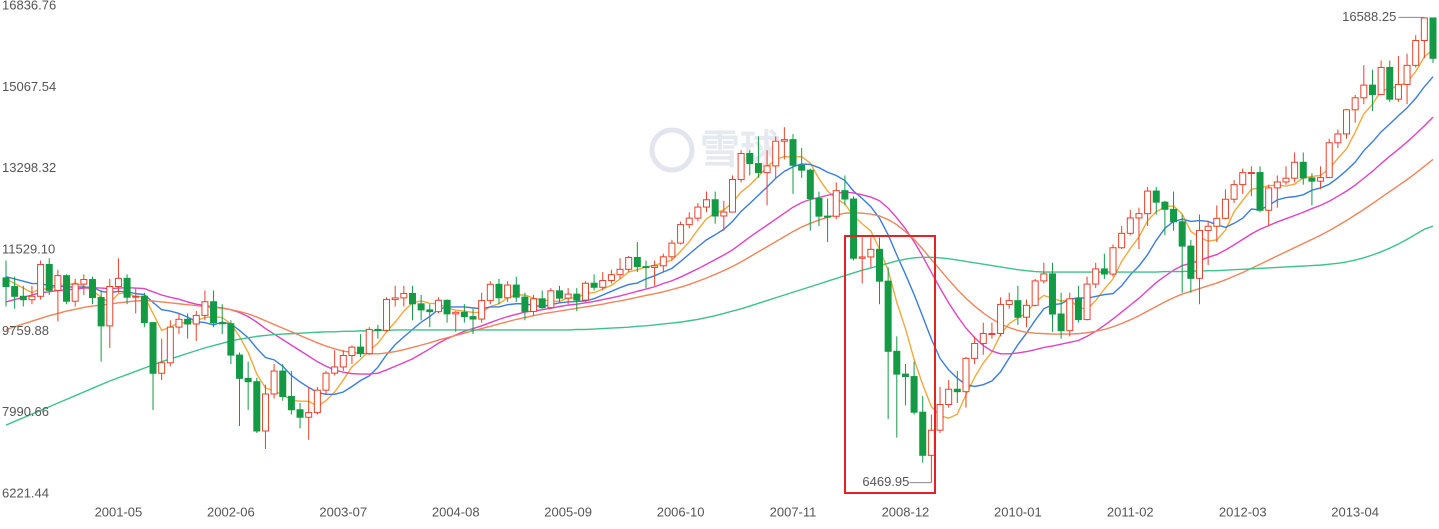  I want to click on x-tick-label: 2012-03, so click(1243, 511).